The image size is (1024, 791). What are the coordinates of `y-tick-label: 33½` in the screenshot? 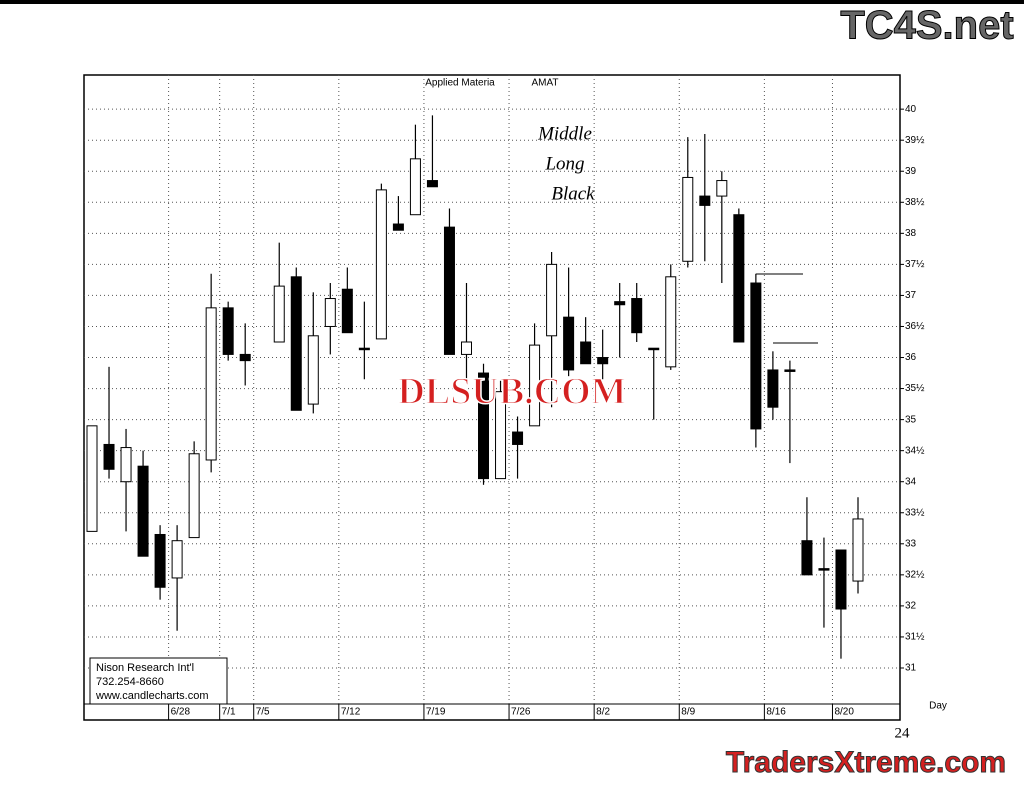 It's located at (915, 512).